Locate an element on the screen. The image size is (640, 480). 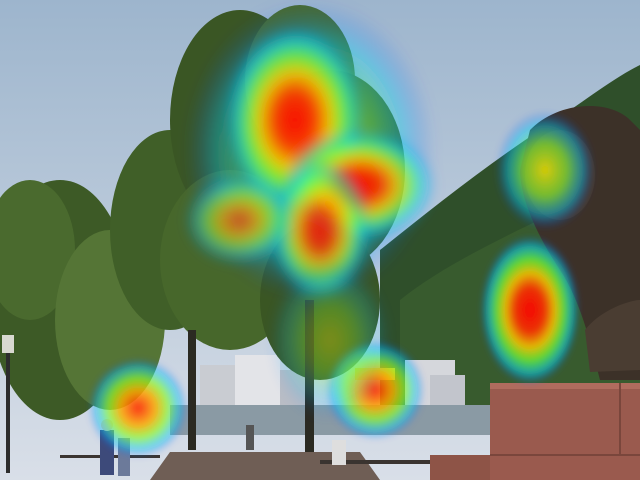
lamp-post is located at coordinates (8, 404).